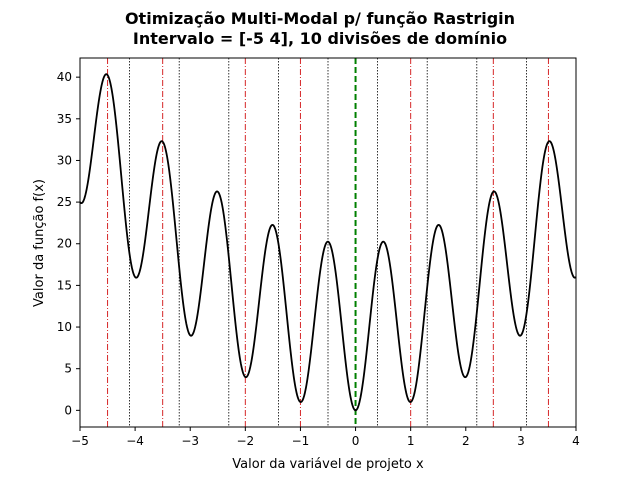  What do you see at coordinates (301, 441) in the screenshot?
I see `x-tick-label: −1` at bounding box center [301, 441].